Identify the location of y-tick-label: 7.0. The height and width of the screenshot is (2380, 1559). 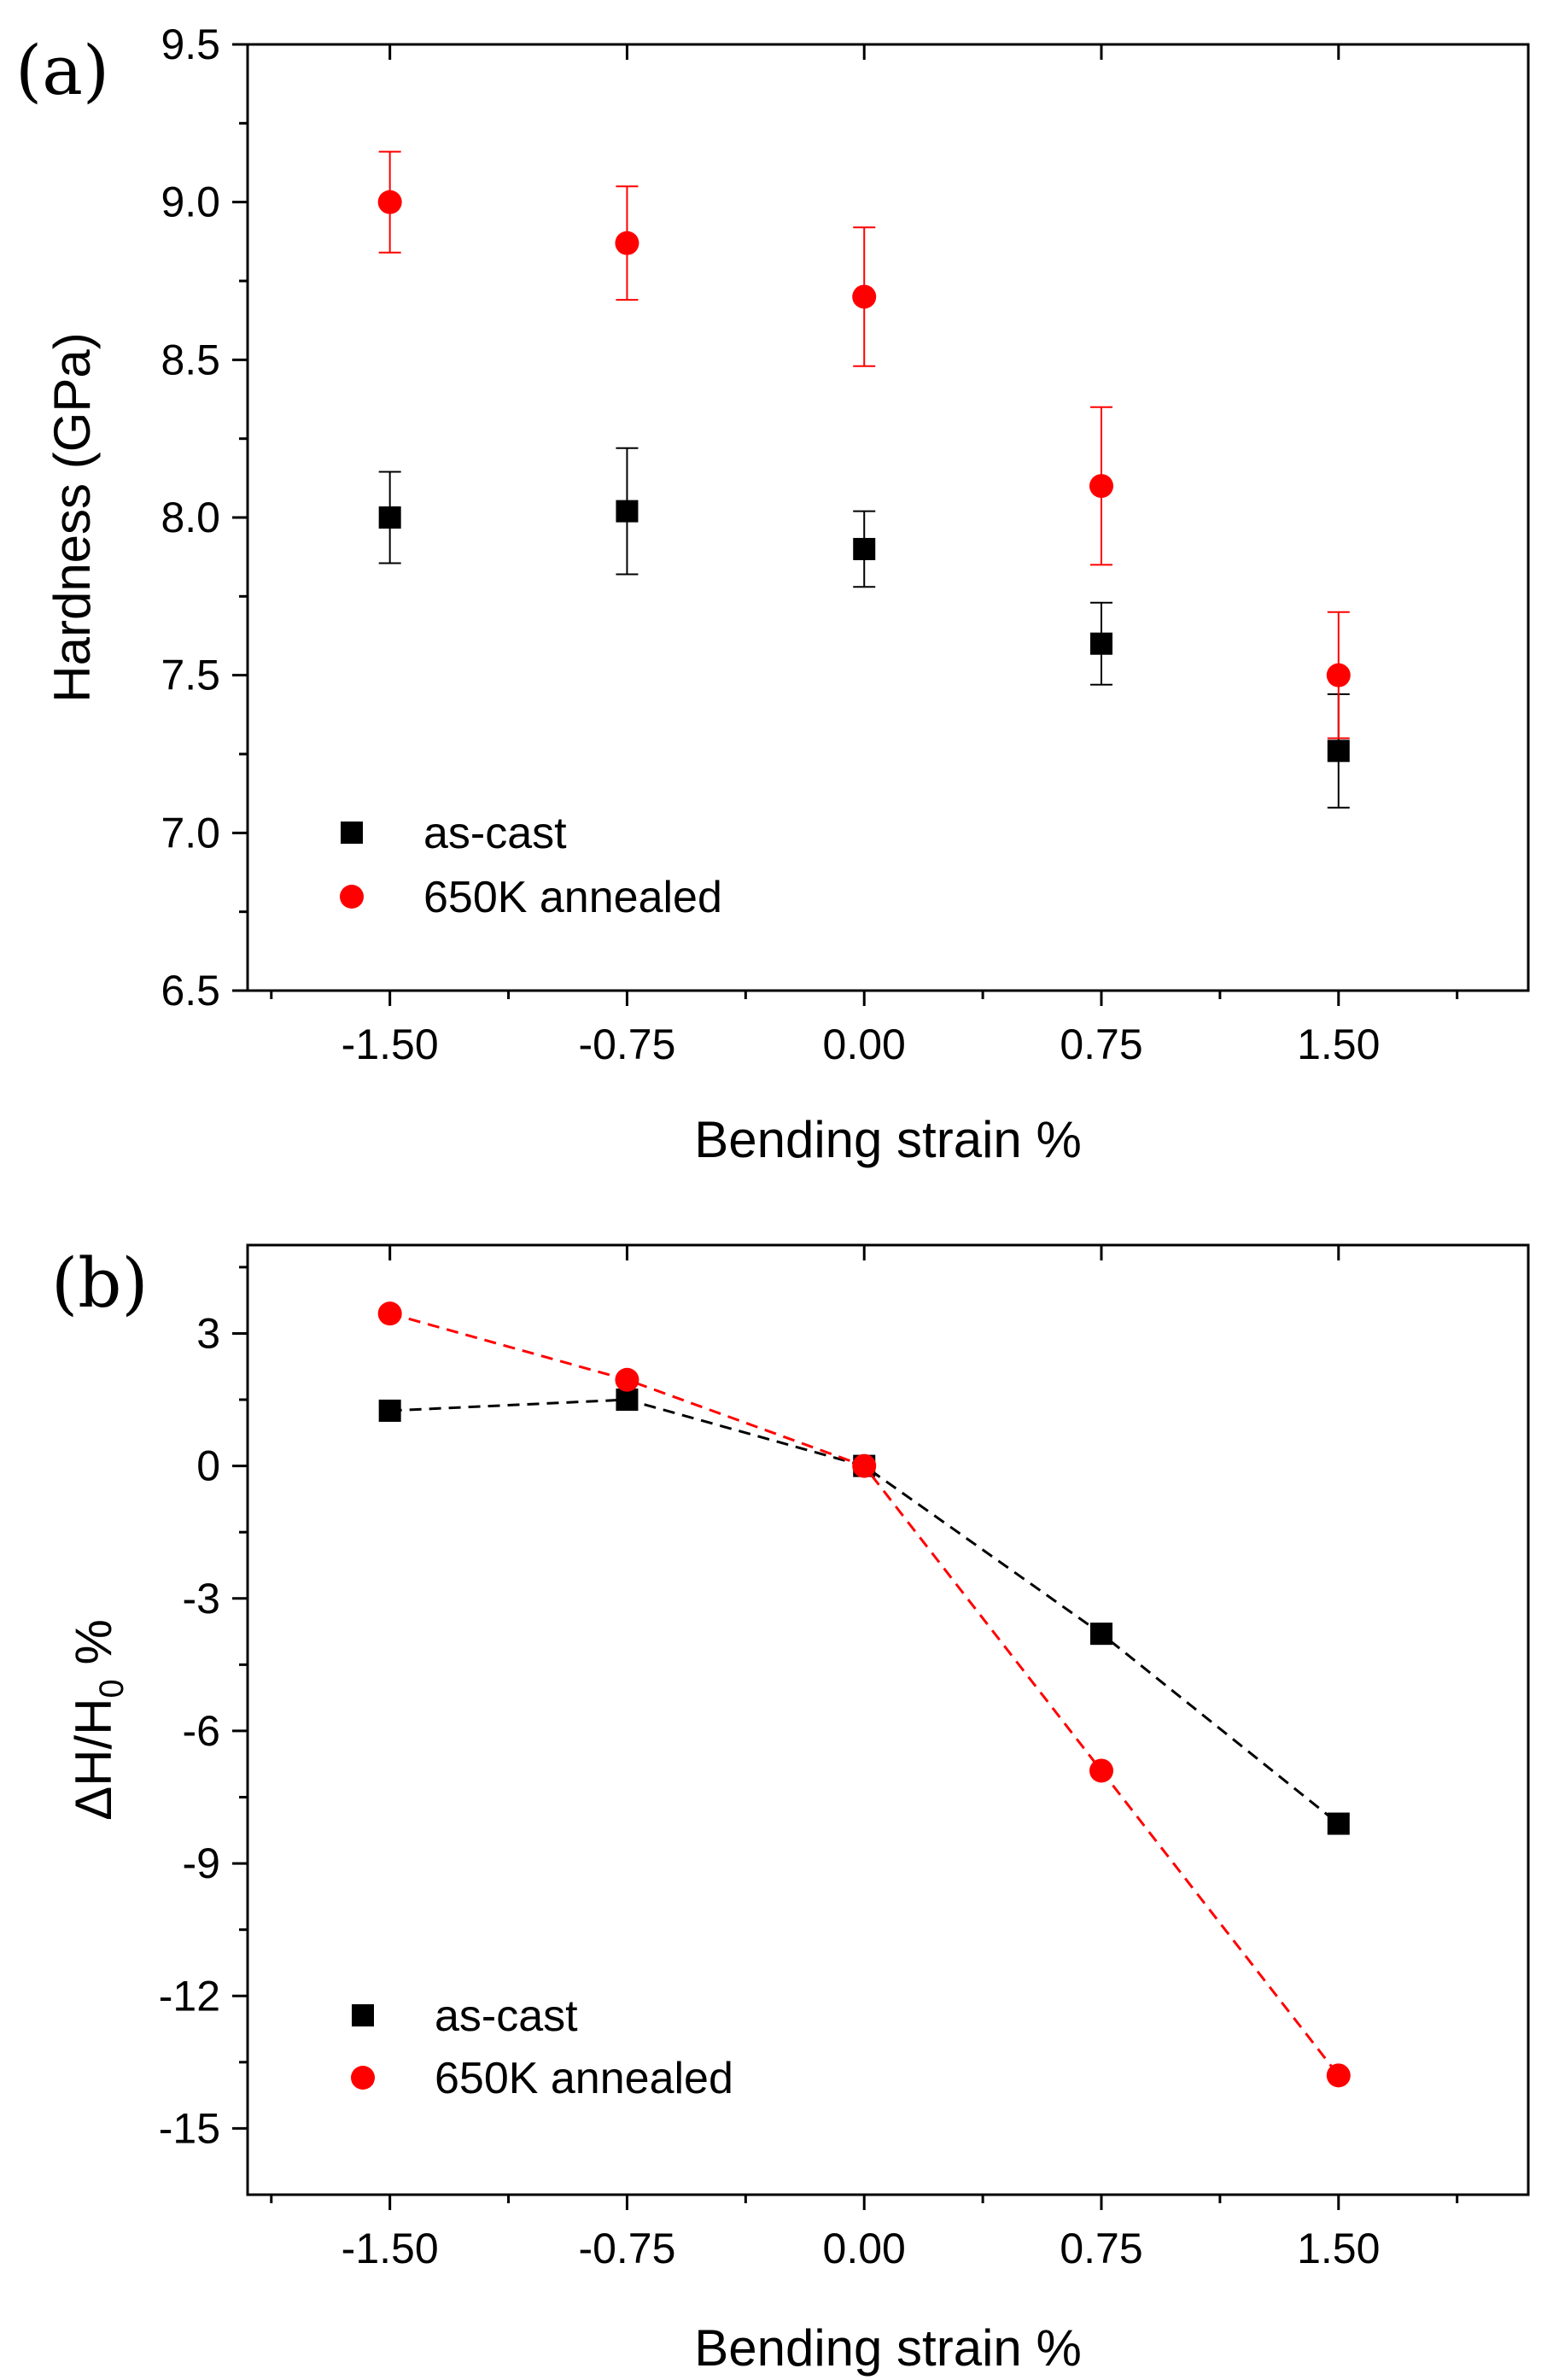
(190, 833).